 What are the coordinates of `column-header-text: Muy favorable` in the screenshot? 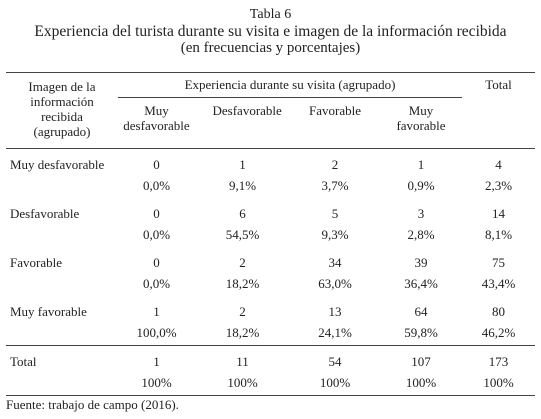 It's located at (421, 118).